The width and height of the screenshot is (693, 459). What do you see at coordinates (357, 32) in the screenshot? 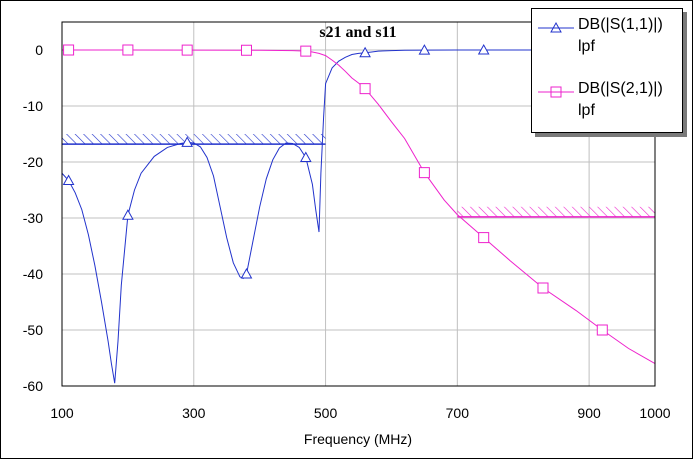
I see `chart-title: s21 and s11` at bounding box center [357, 32].